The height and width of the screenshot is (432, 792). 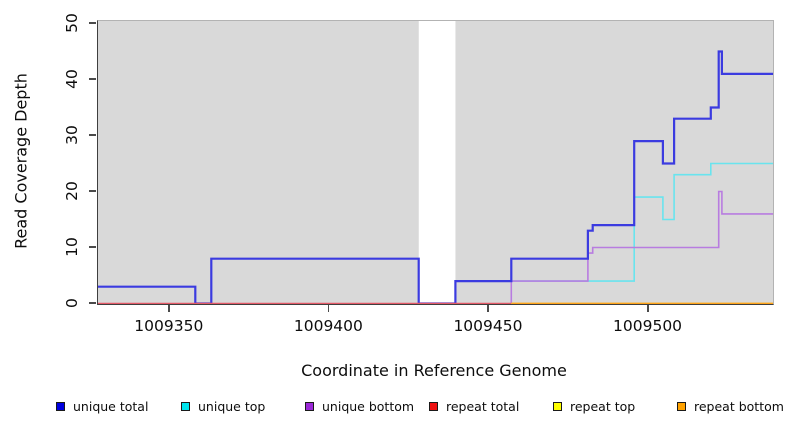 What do you see at coordinates (169, 326) in the screenshot?
I see `x-tick-label: 1009350` at bounding box center [169, 326].